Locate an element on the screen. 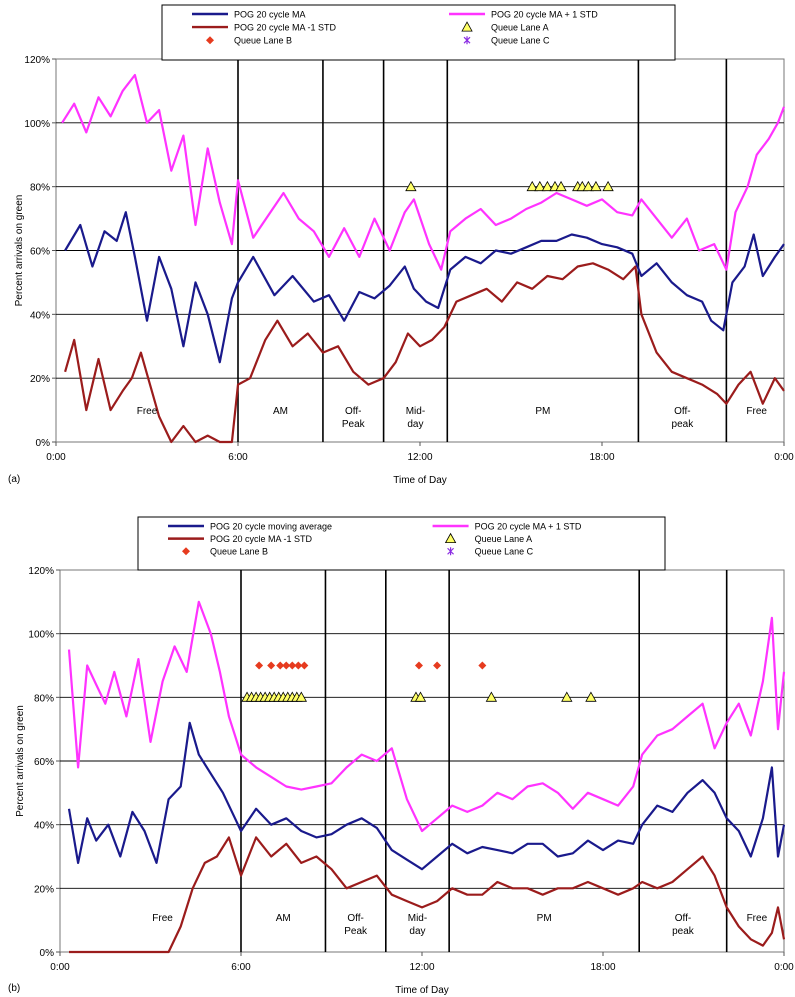 This screenshot has width=795, height=997. legend-label: POG 20 cycle MA is located at coordinates (270, 15).